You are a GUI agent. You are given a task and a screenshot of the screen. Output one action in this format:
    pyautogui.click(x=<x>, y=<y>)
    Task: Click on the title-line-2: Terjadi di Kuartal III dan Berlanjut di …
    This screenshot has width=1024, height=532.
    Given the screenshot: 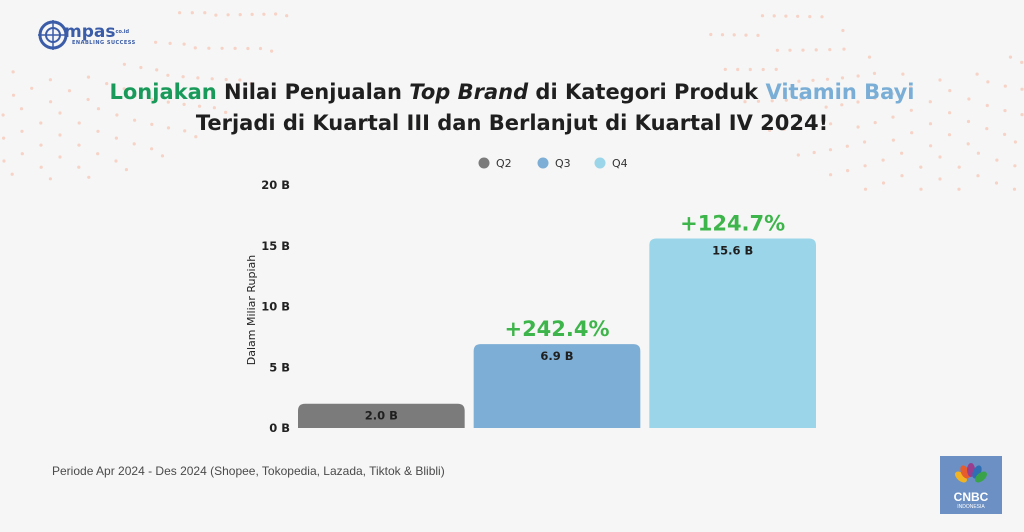 What is the action you would take?
    pyautogui.click(x=512, y=123)
    